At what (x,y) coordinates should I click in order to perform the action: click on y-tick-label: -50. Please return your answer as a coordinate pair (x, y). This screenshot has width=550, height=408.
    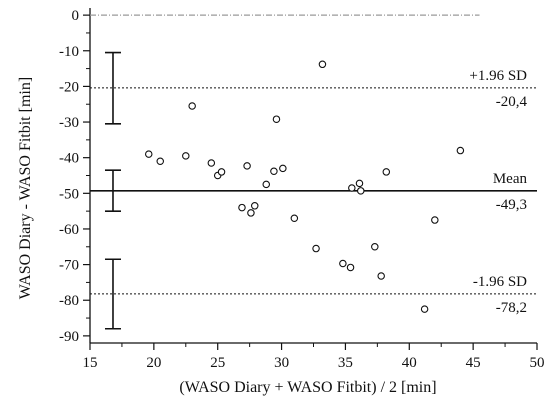
    Looking at the image, I should click on (69, 194).